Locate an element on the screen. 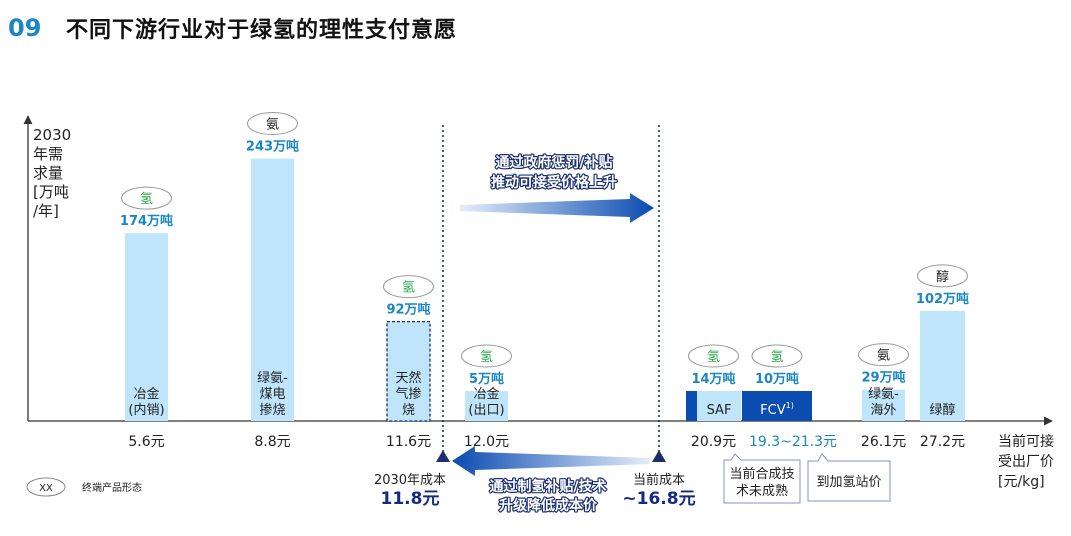 The width and height of the screenshot is (1071, 536). price-tick-label: 11.6元 is located at coordinates (408, 442).